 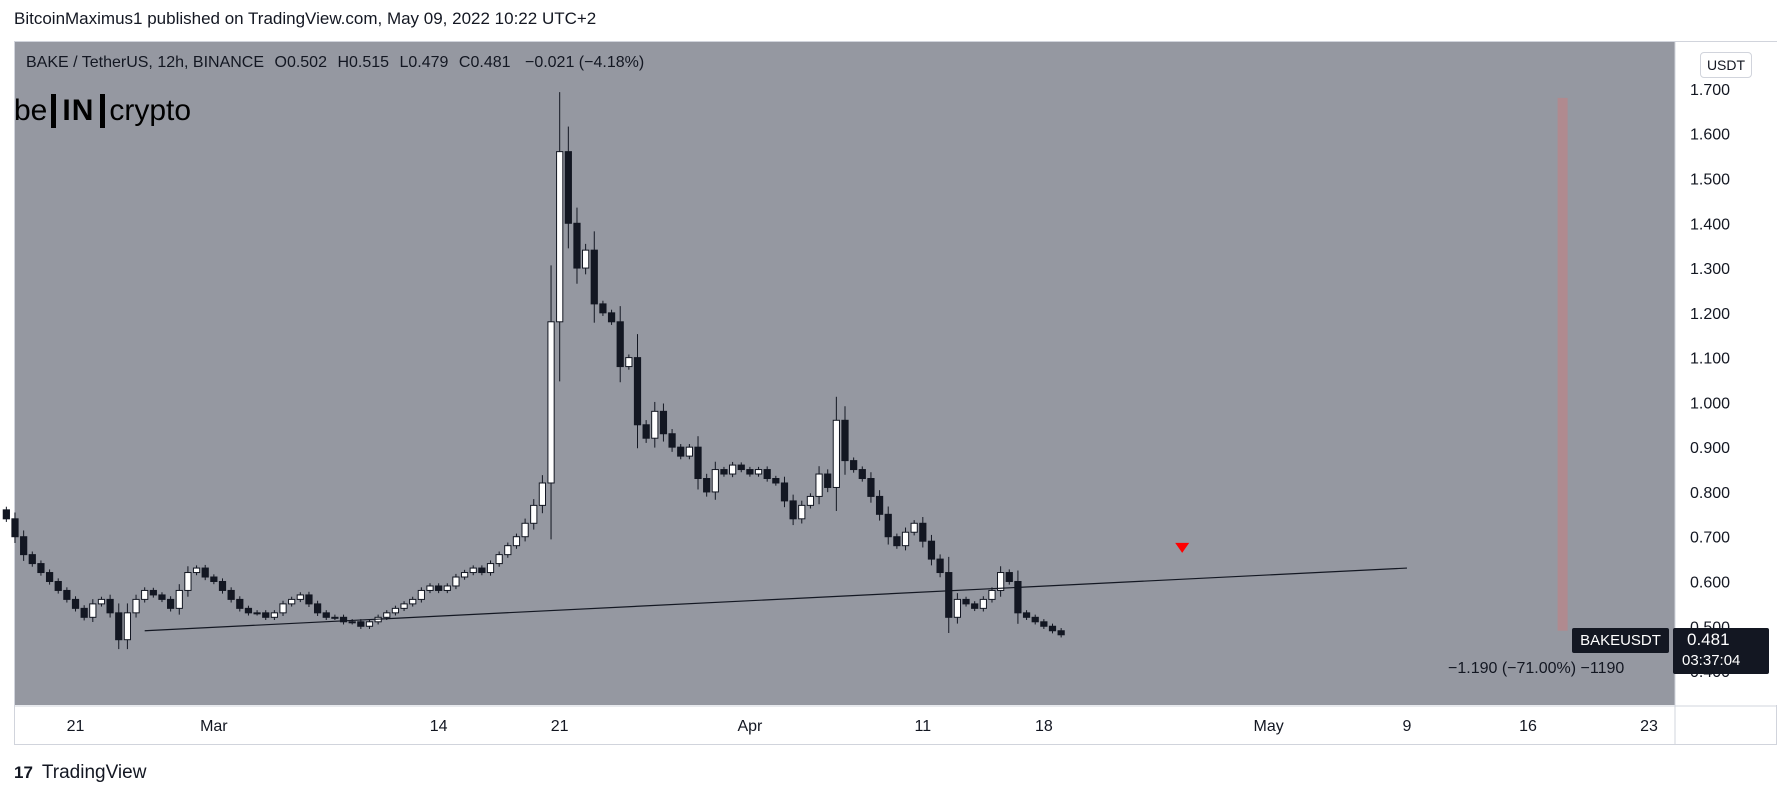 What do you see at coordinates (78, 111) in the screenshot?
I see `logo-text-middle: IN` at bounding box center [78, 111].